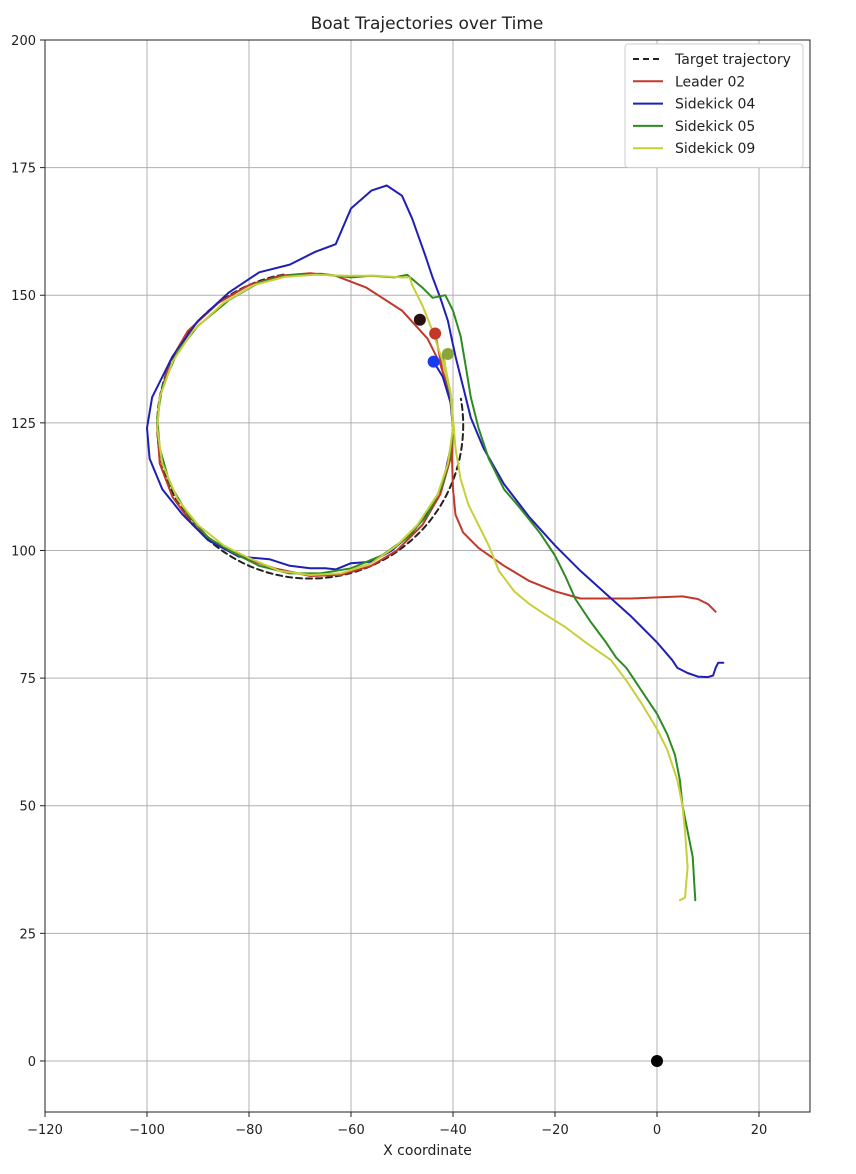 The image size is (856, 1174). Describe the element at coordinates (147, 1130) in the screenshot. I see `x-tick-label: −100` at that location.